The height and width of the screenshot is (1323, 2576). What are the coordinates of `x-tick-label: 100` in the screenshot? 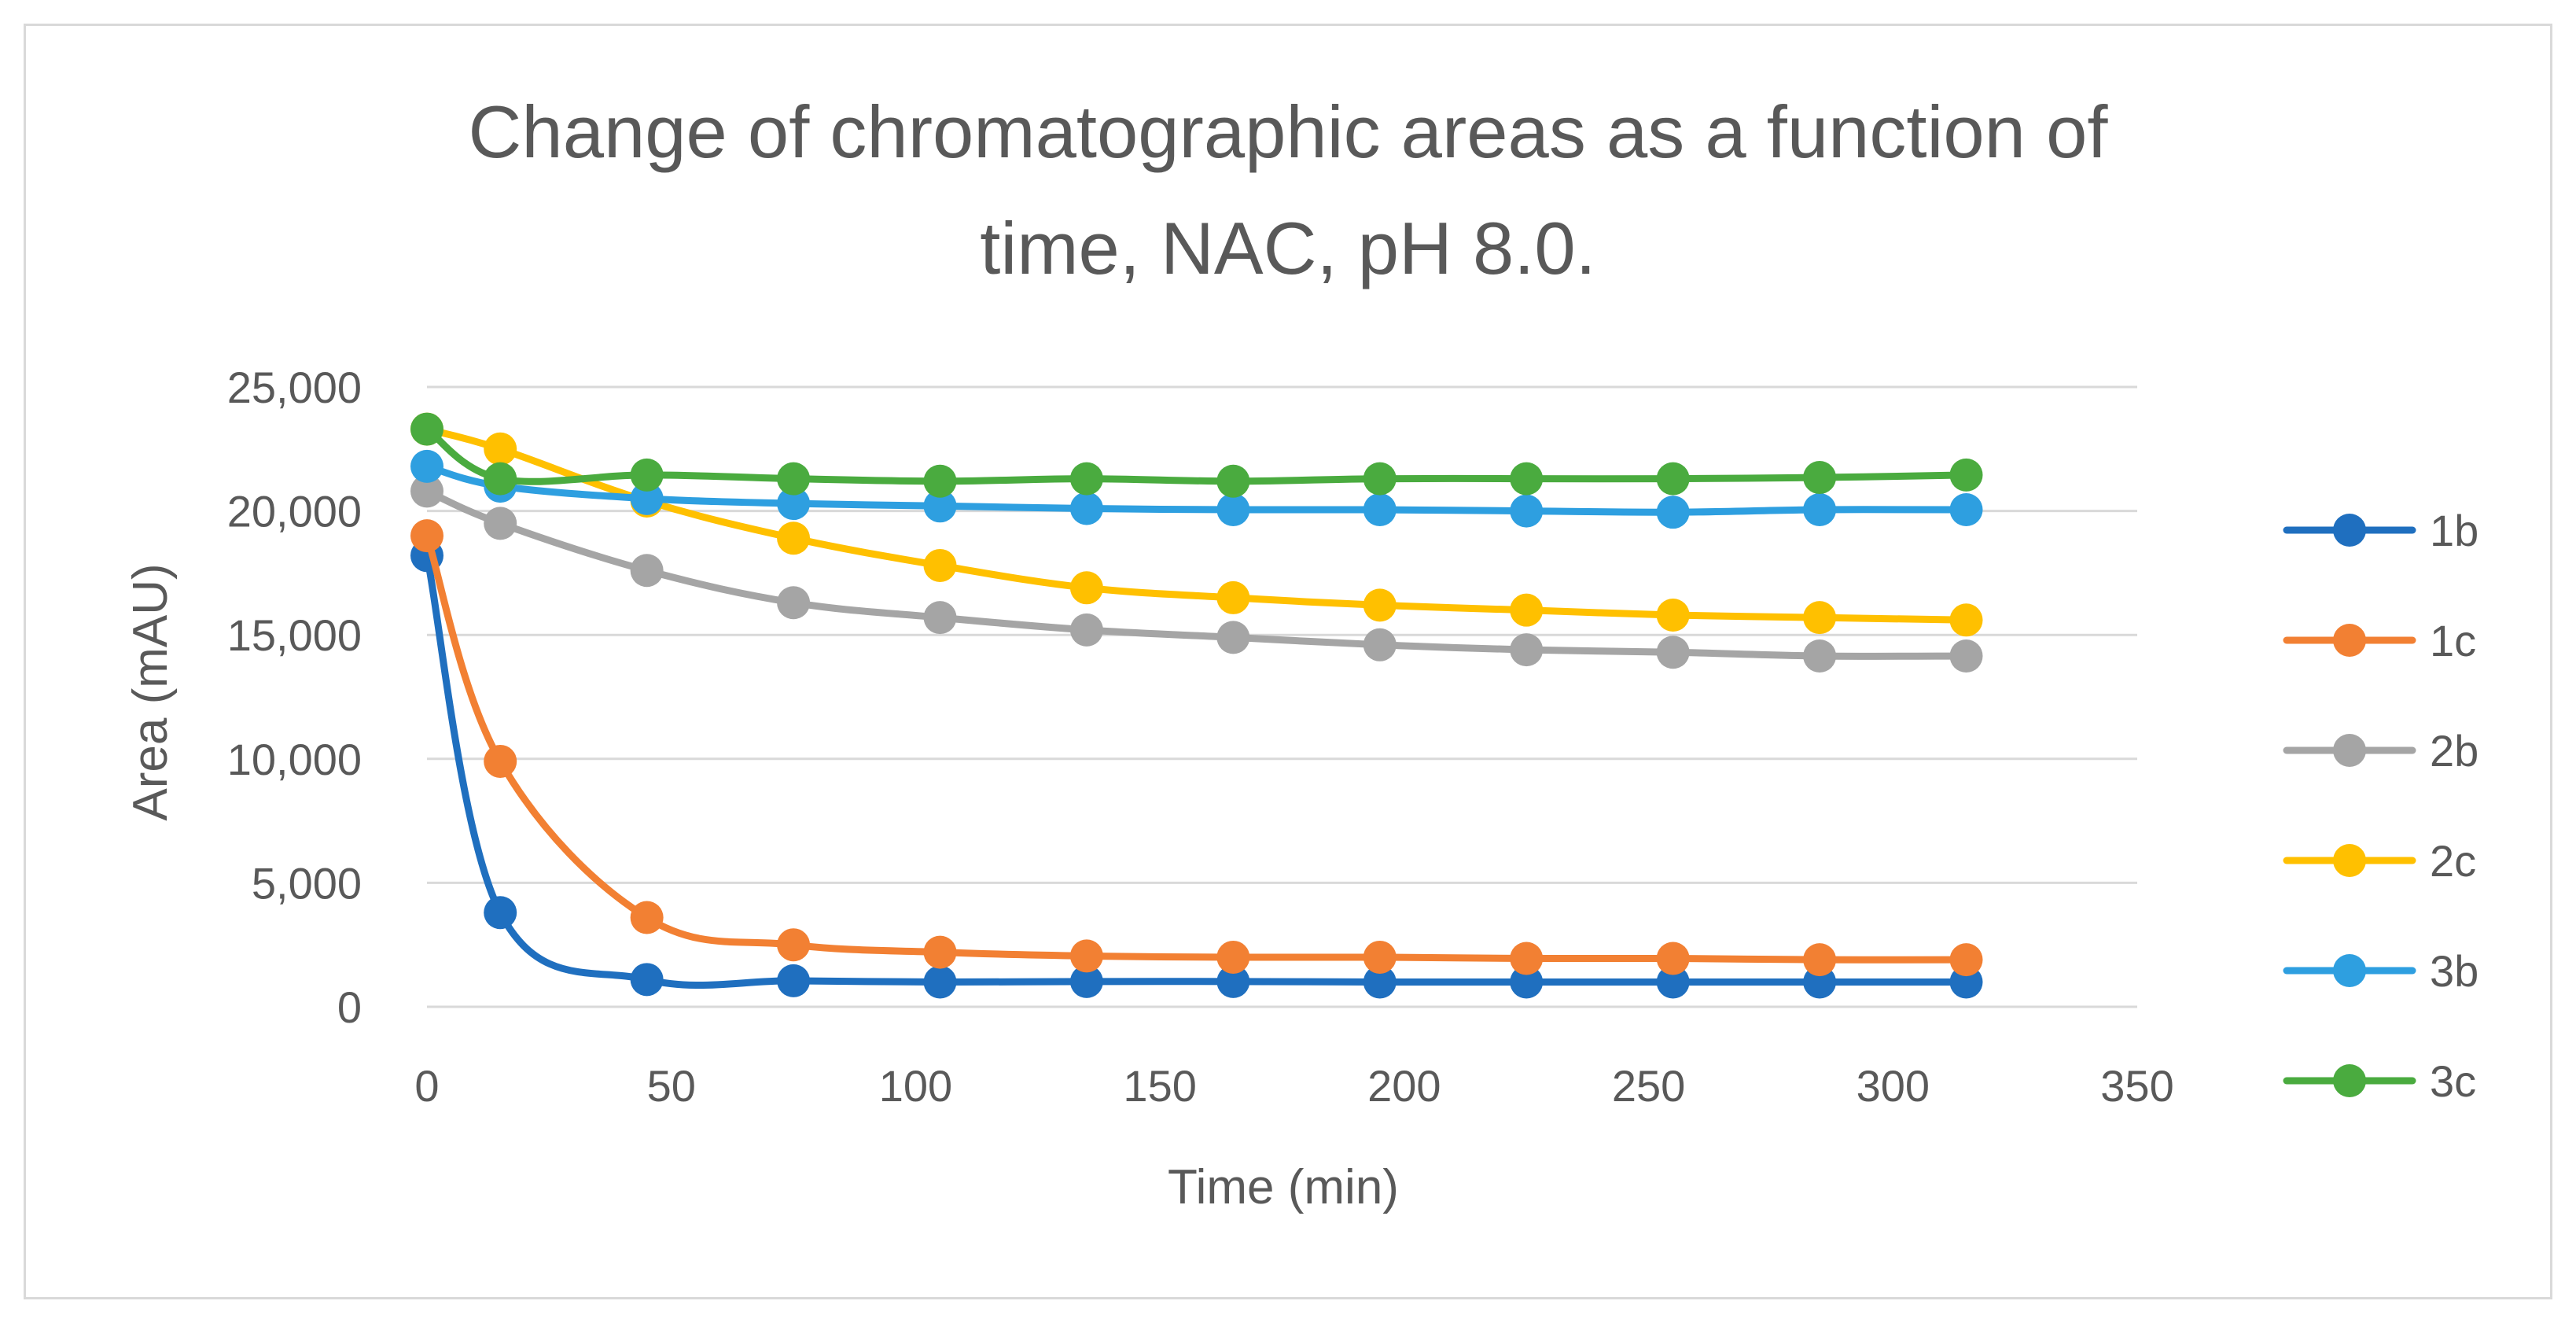 It's located at (915, 1086).